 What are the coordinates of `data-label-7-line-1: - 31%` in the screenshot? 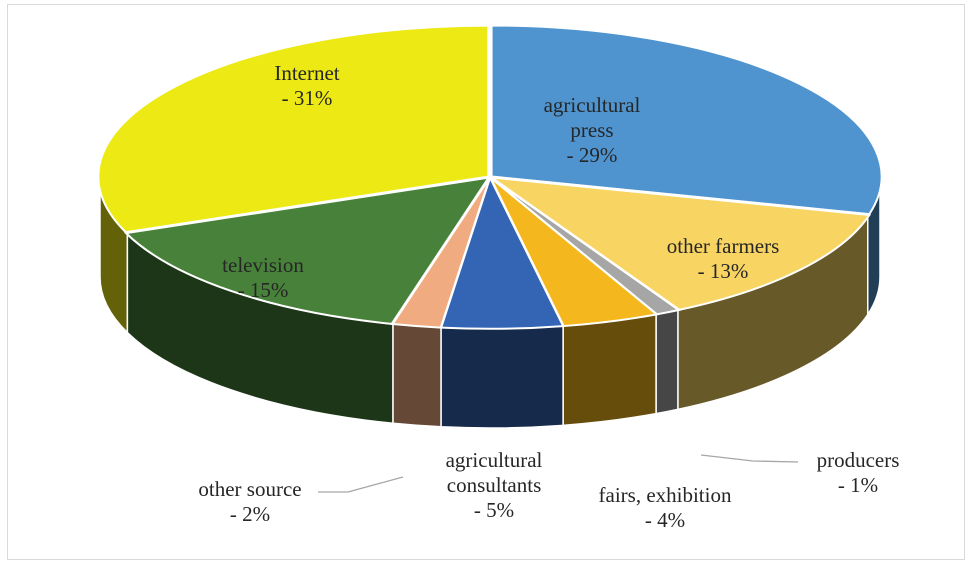 It's located at (307, 98).